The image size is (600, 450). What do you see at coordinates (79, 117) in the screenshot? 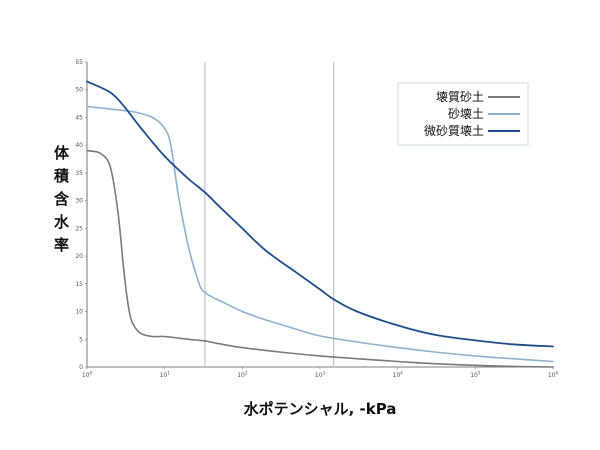
I see `y-tick-label: 45` at bounding box center [79, 117].